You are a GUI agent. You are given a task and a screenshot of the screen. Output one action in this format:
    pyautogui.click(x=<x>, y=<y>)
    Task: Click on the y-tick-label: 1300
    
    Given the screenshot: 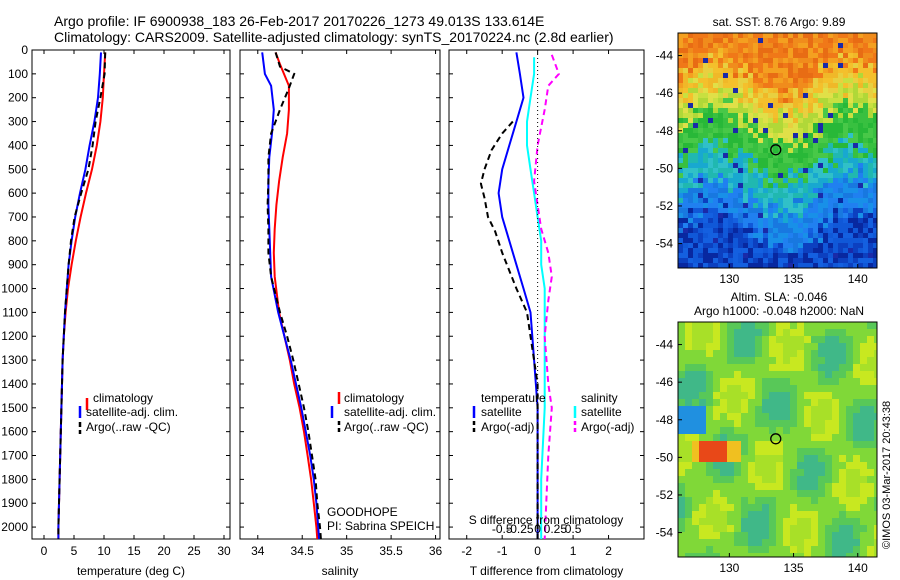 What is the action you would take?
    pyautogui.click(x=14, y=360)
    